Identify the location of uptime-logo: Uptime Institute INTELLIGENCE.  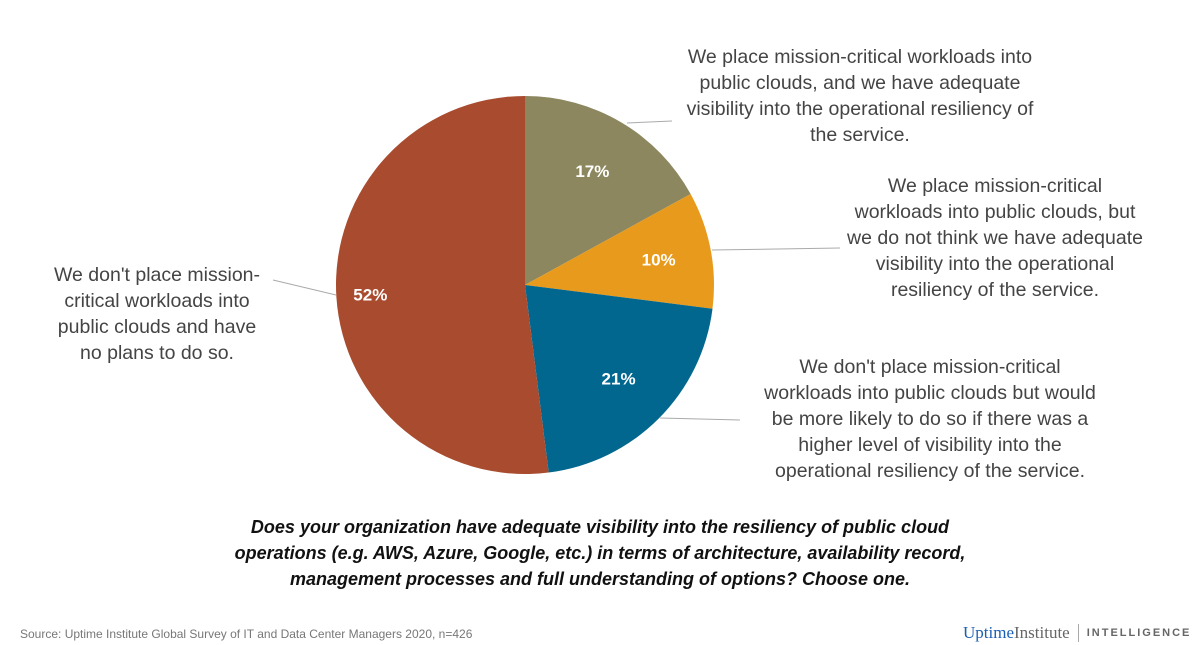
(1077, 633).